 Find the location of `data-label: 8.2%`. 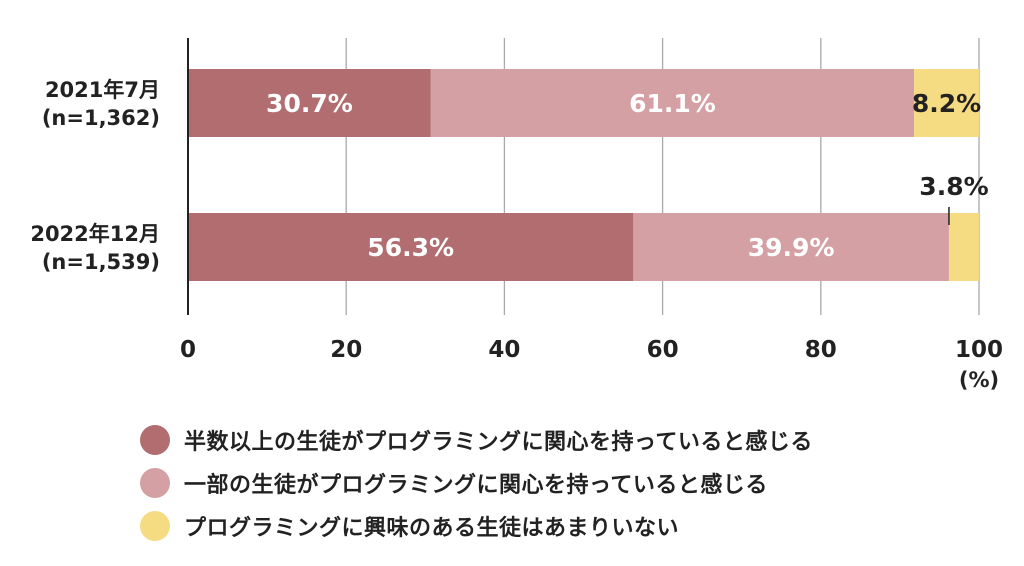

data-label: 8.2% is located at coordinates (946, 103).